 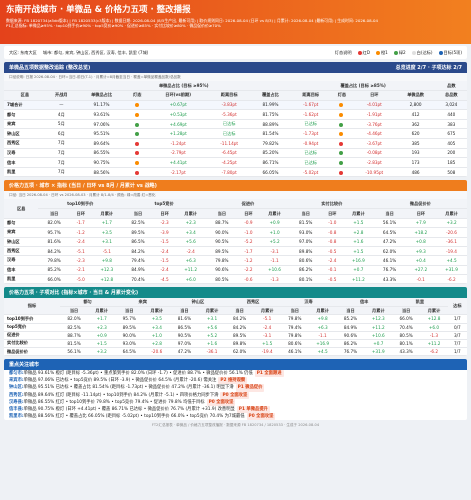 What do you see at coordinates (184, 327) in the screenshot?
I see `cell: 86.5%` at bounding box center [184, 327].